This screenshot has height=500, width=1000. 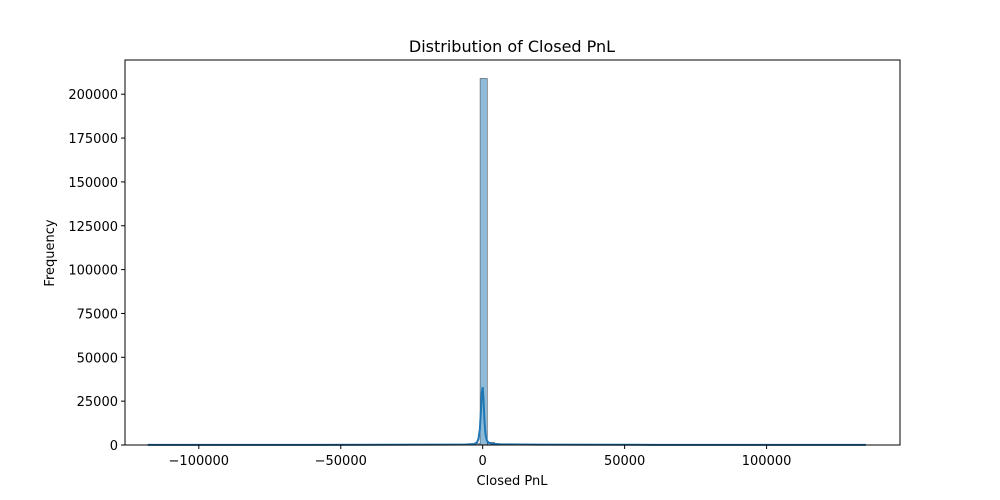 I want to click on x-axis-title: Closed PnL, so click(x=513, y=481).